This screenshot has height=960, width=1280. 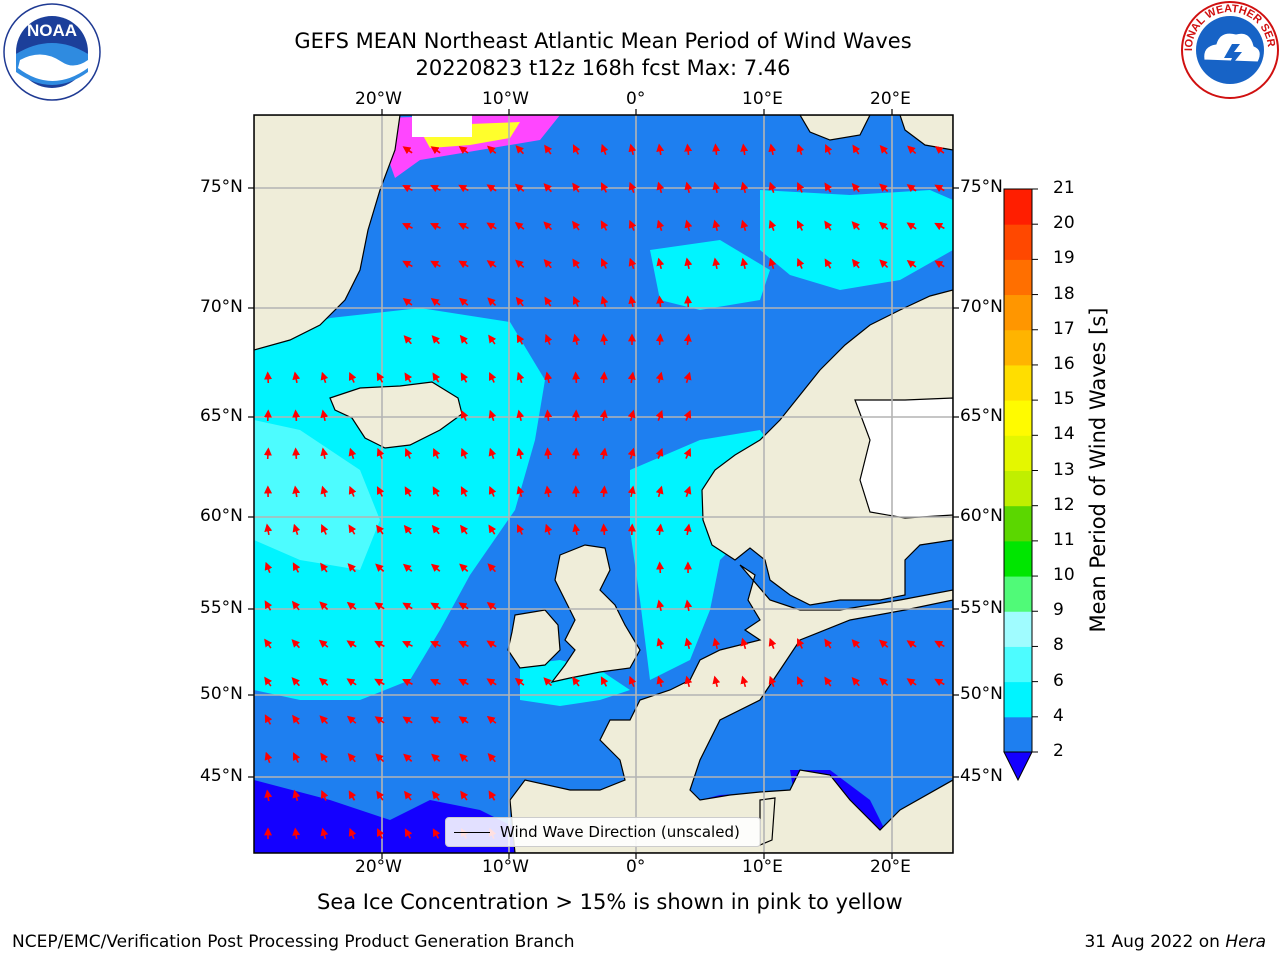 I want to click on lon-label-bottom-10e: 10°E, so click(x=762, y=867).